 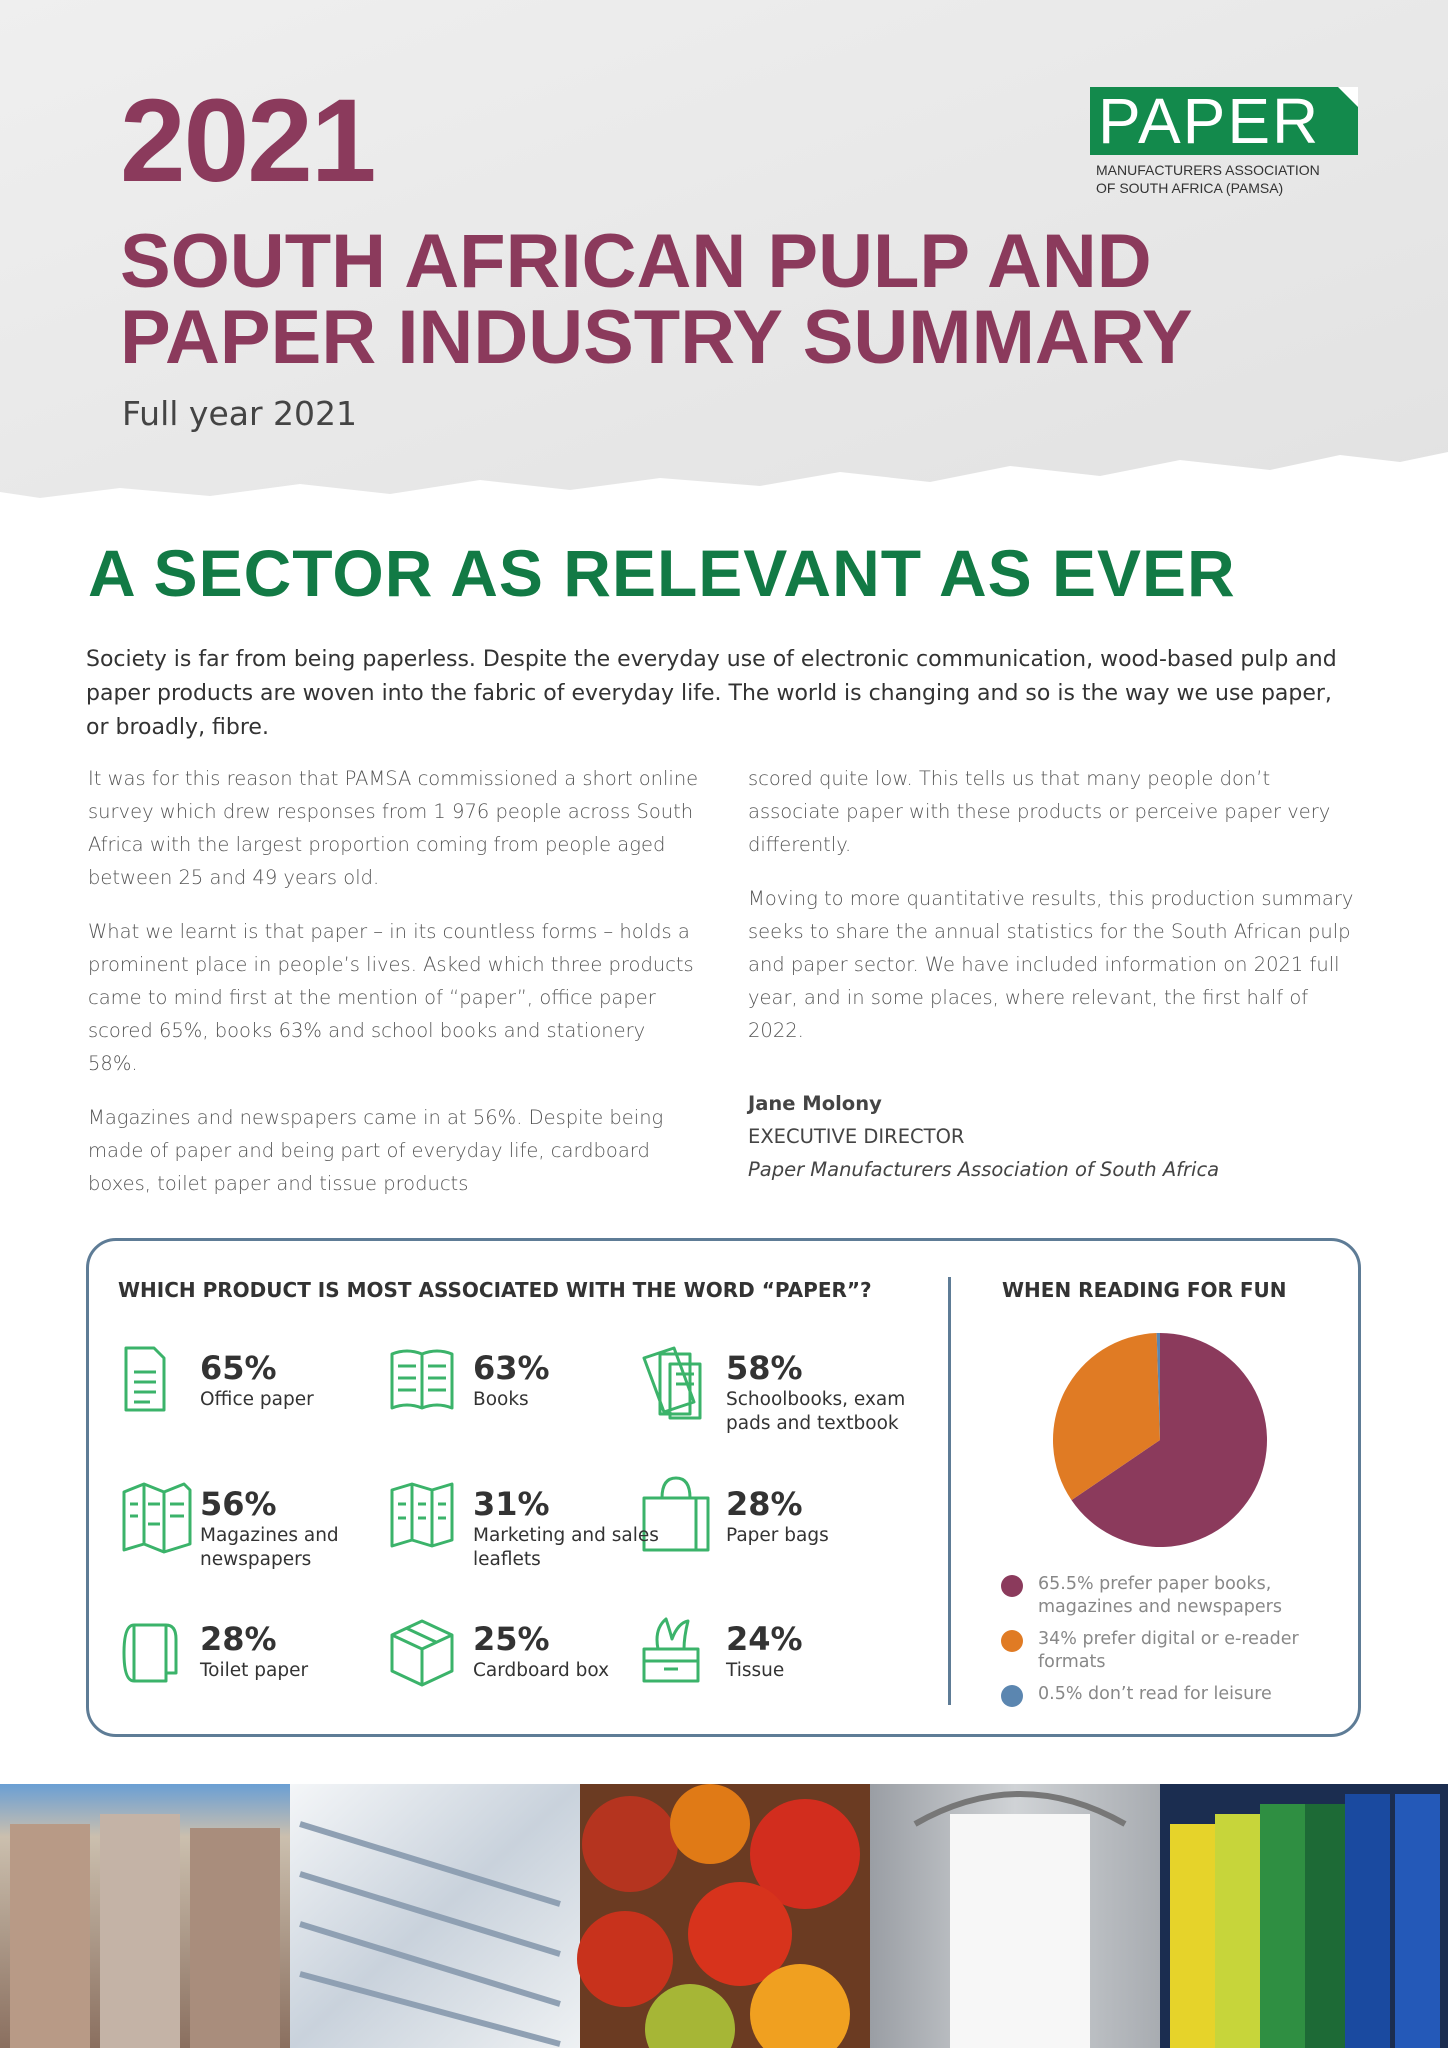 I want to click on logo-corner, so click(x=1348, y=97).